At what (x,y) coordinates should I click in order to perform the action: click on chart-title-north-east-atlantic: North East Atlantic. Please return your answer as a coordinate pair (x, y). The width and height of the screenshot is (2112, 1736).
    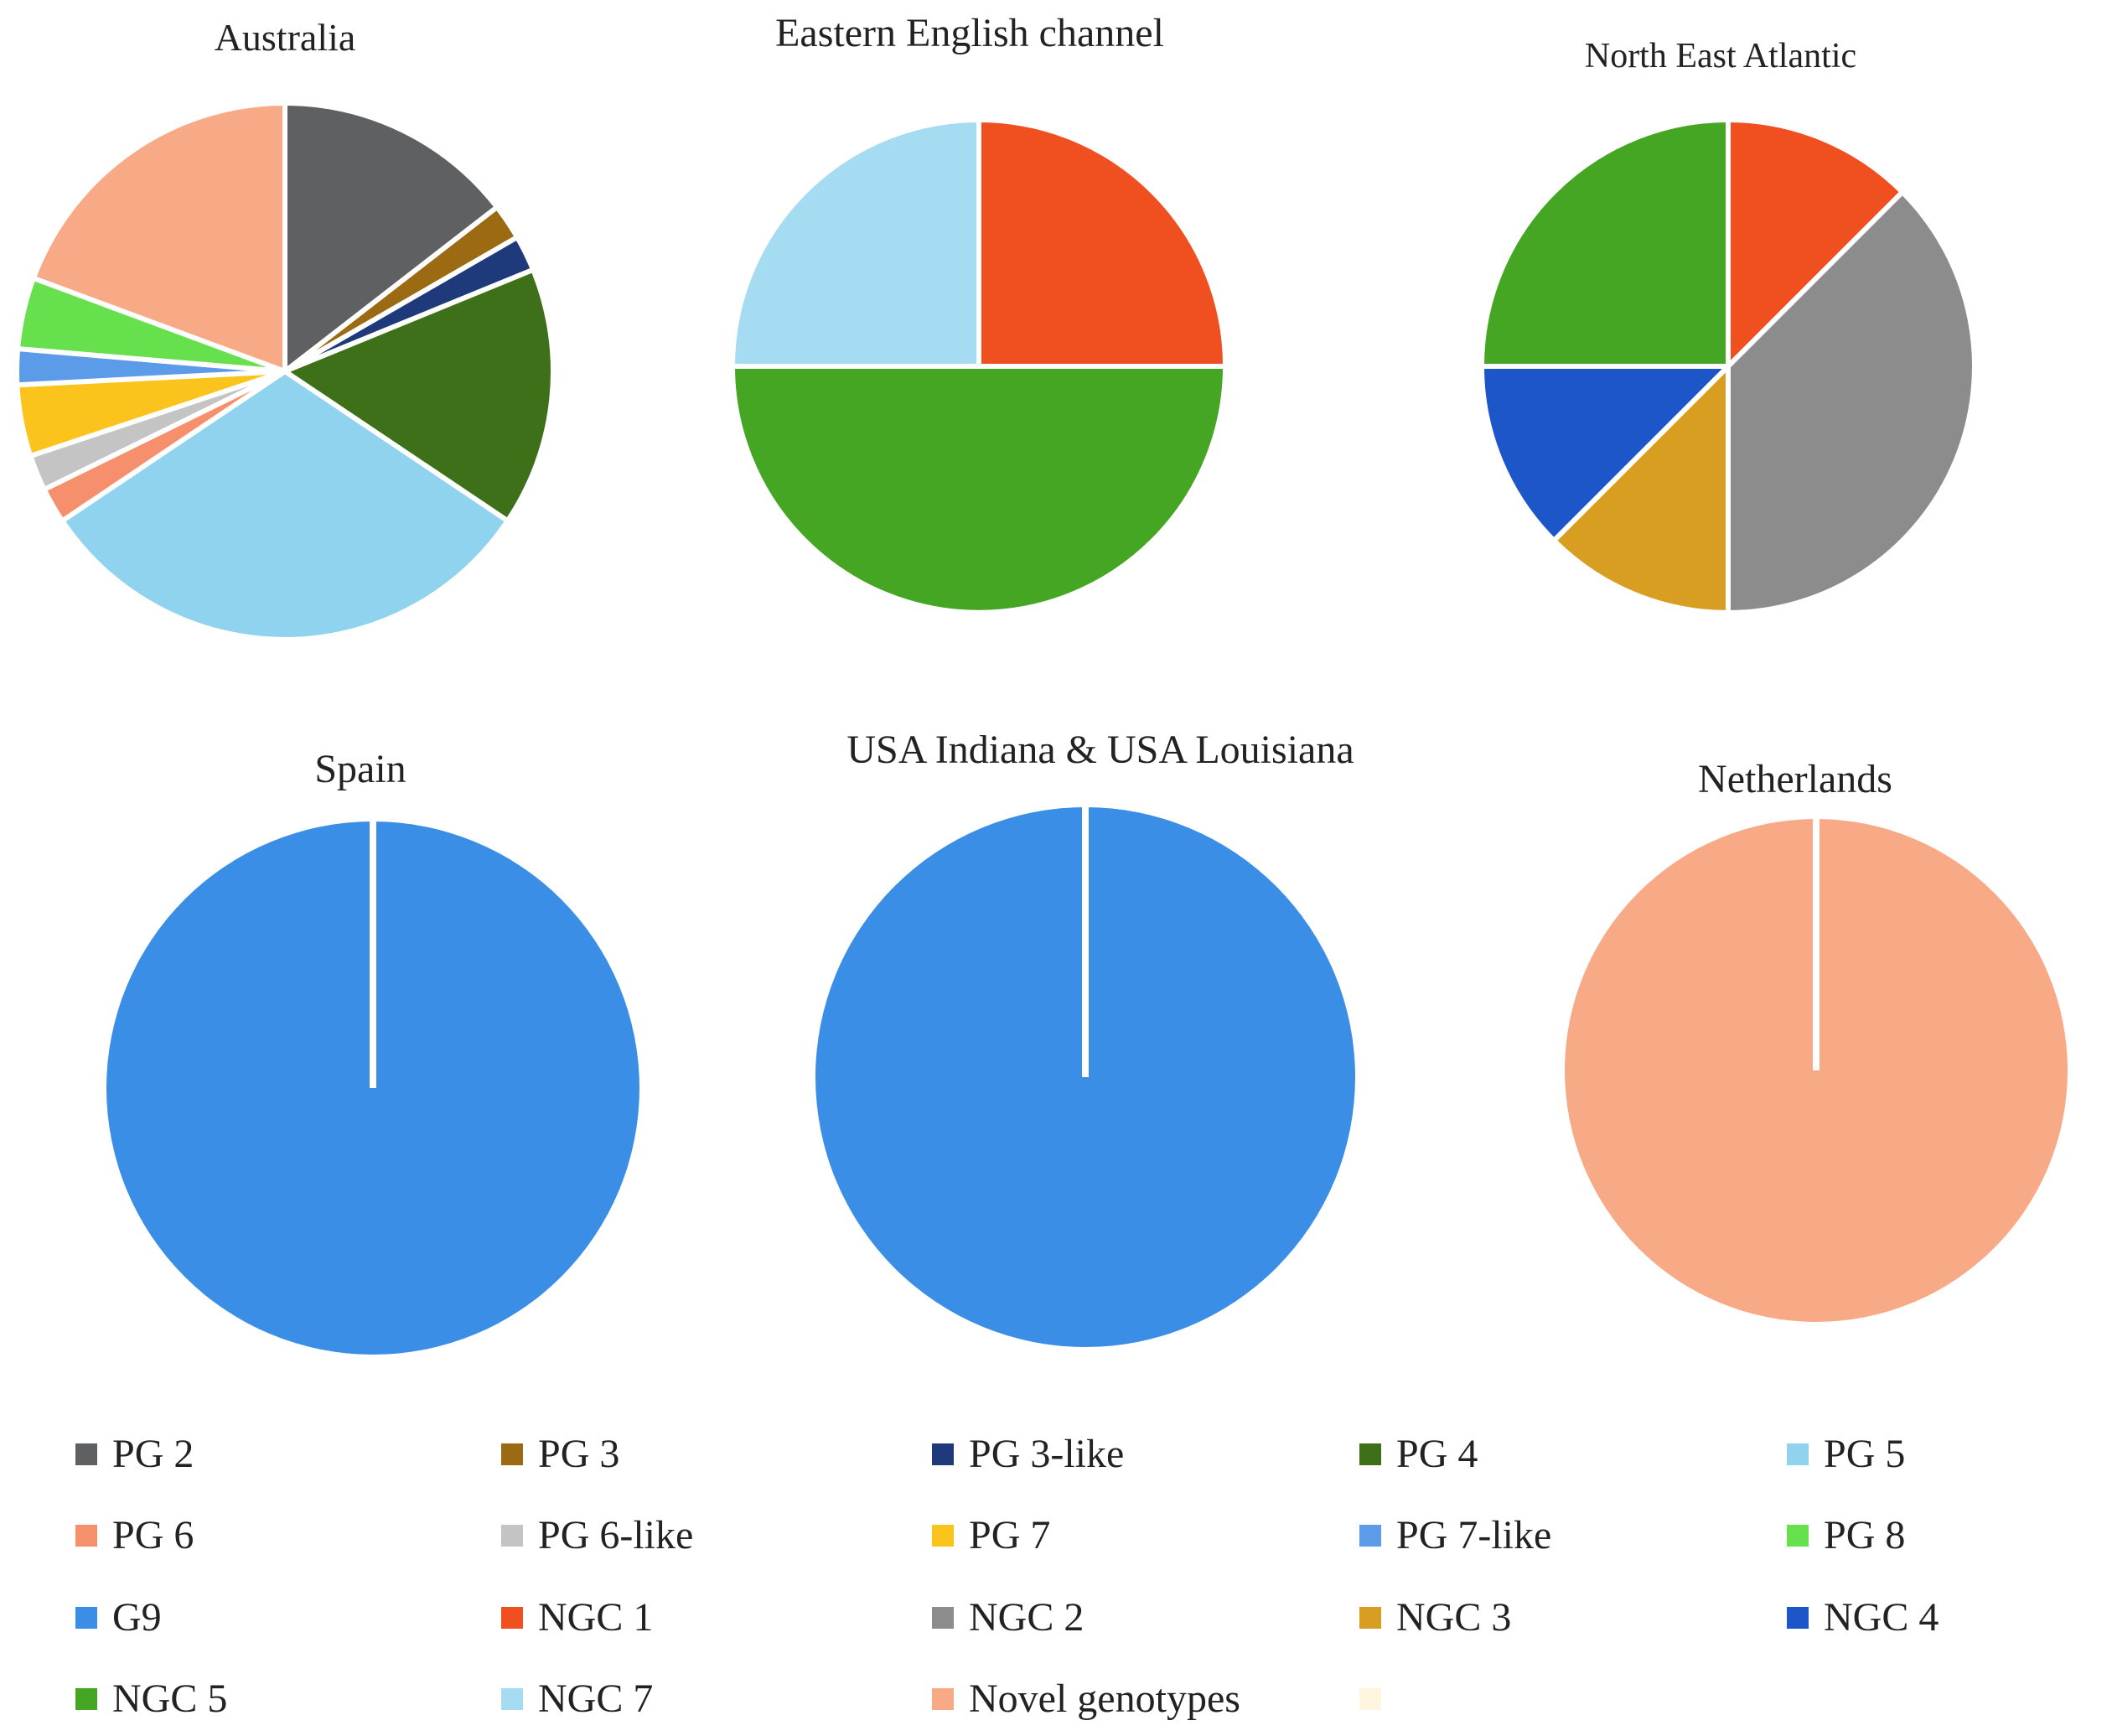
    Looking at the image, I should click on (1720, 56).